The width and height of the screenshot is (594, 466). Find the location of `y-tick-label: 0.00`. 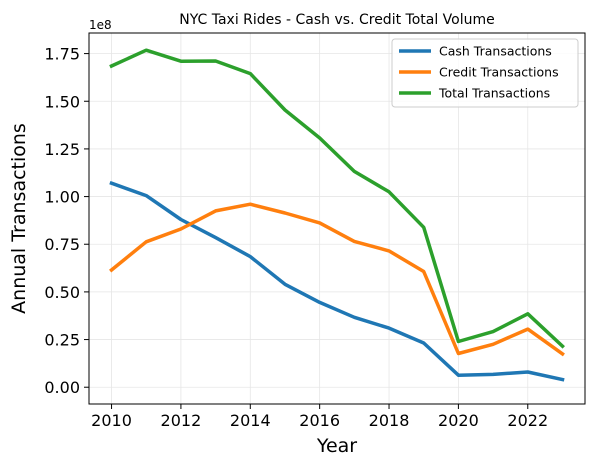

y-tick-label: 0.00 is located at coordinates (62, 387).